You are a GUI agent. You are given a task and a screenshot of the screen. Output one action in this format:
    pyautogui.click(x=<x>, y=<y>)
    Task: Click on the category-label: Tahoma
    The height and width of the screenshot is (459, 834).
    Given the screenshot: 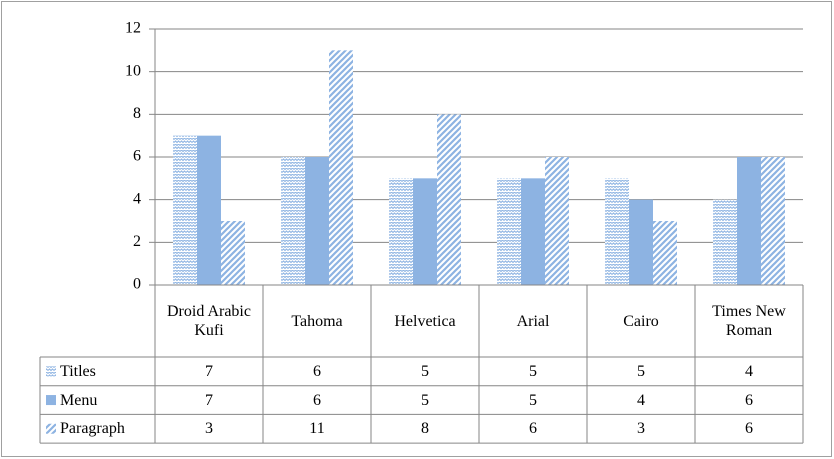 What is the action you would take?
    pyautogui.click(x=317, y=321)
    